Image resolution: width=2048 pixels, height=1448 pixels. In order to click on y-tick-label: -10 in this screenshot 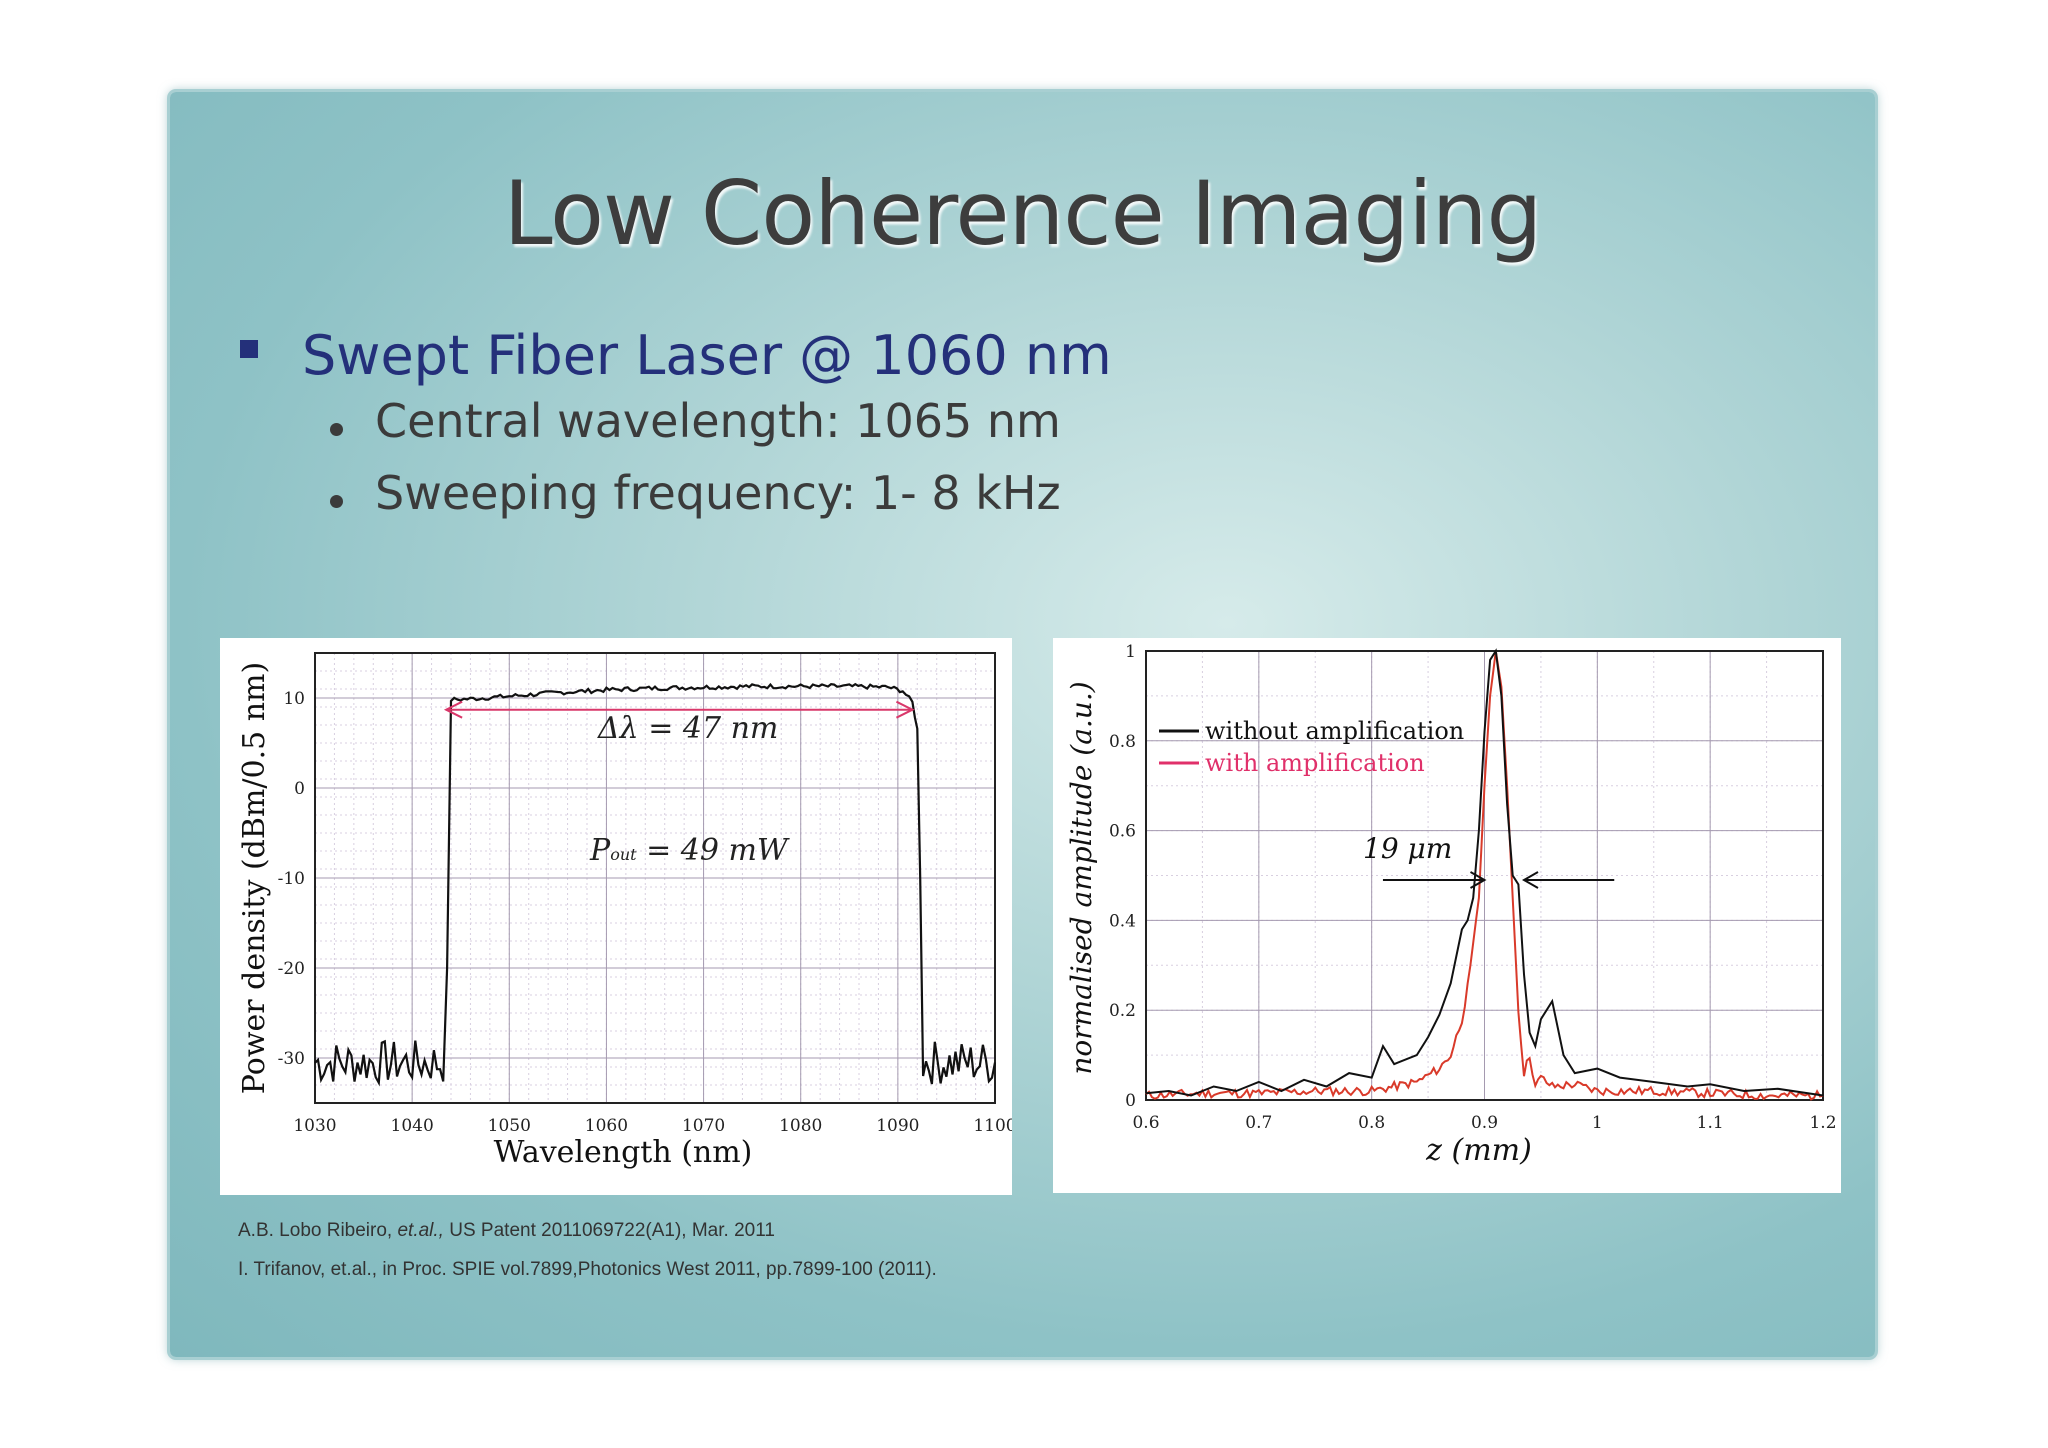, I will do `click(291, 879)`.